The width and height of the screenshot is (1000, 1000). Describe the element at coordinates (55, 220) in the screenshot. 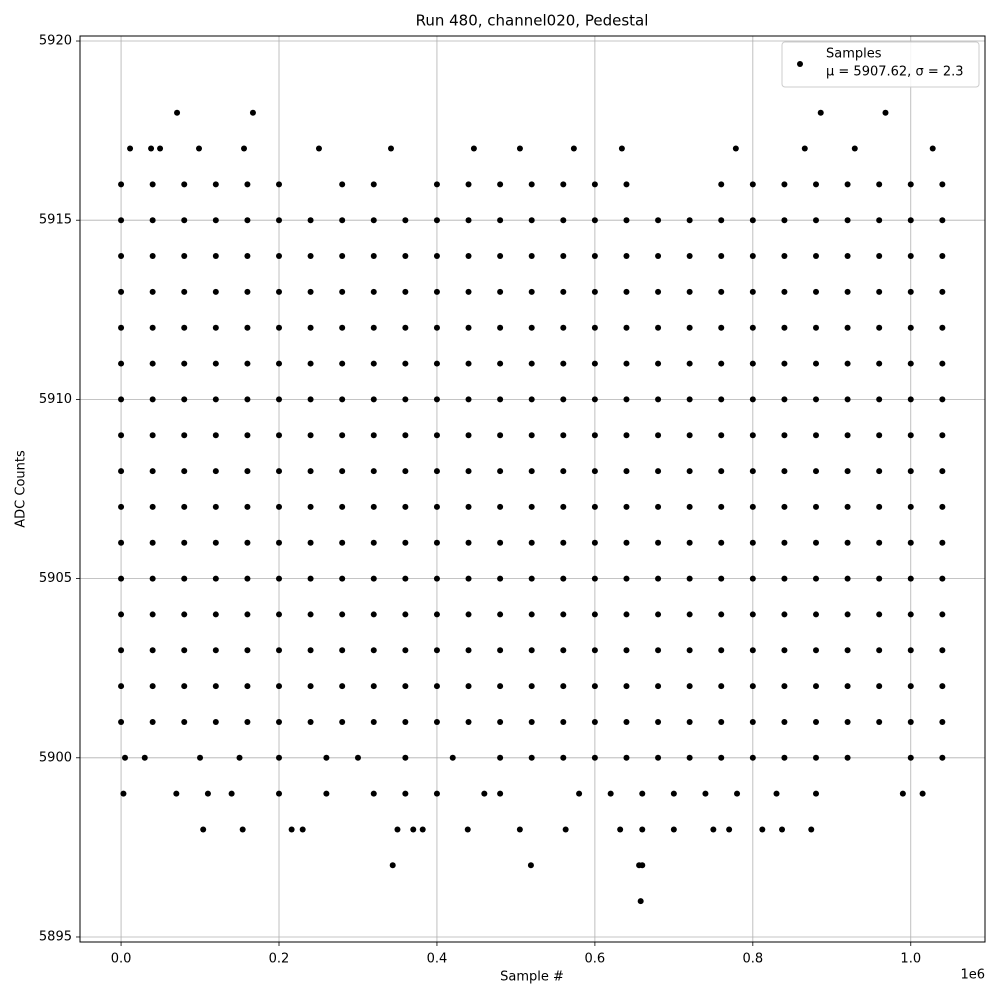

I see `y-tick-label: 5915` at that location.